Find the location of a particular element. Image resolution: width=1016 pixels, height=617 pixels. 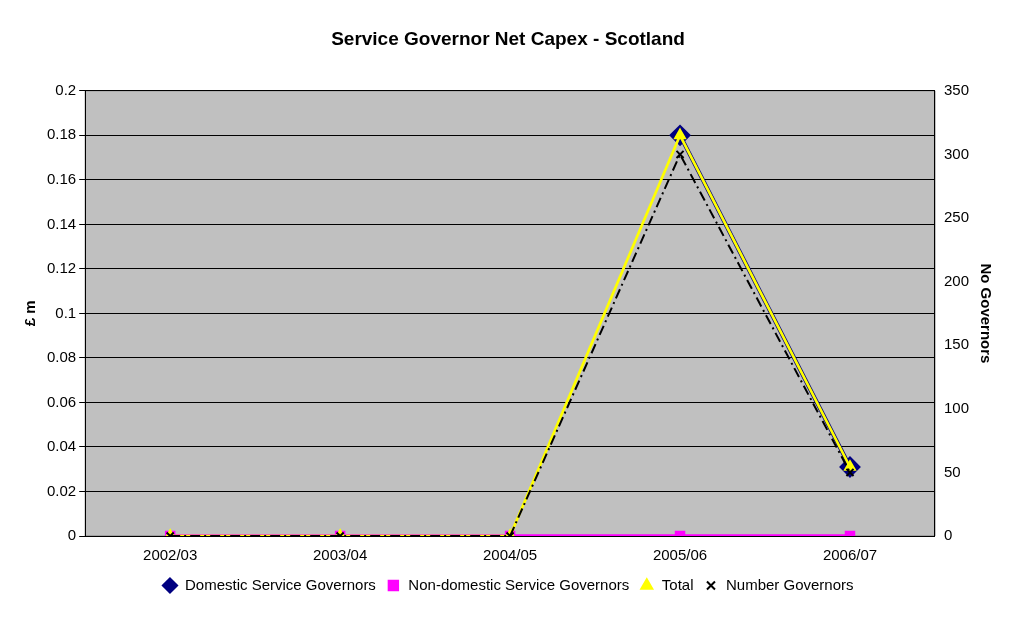

y-tick-label: 0.16 is located at coordinates (61, 178).